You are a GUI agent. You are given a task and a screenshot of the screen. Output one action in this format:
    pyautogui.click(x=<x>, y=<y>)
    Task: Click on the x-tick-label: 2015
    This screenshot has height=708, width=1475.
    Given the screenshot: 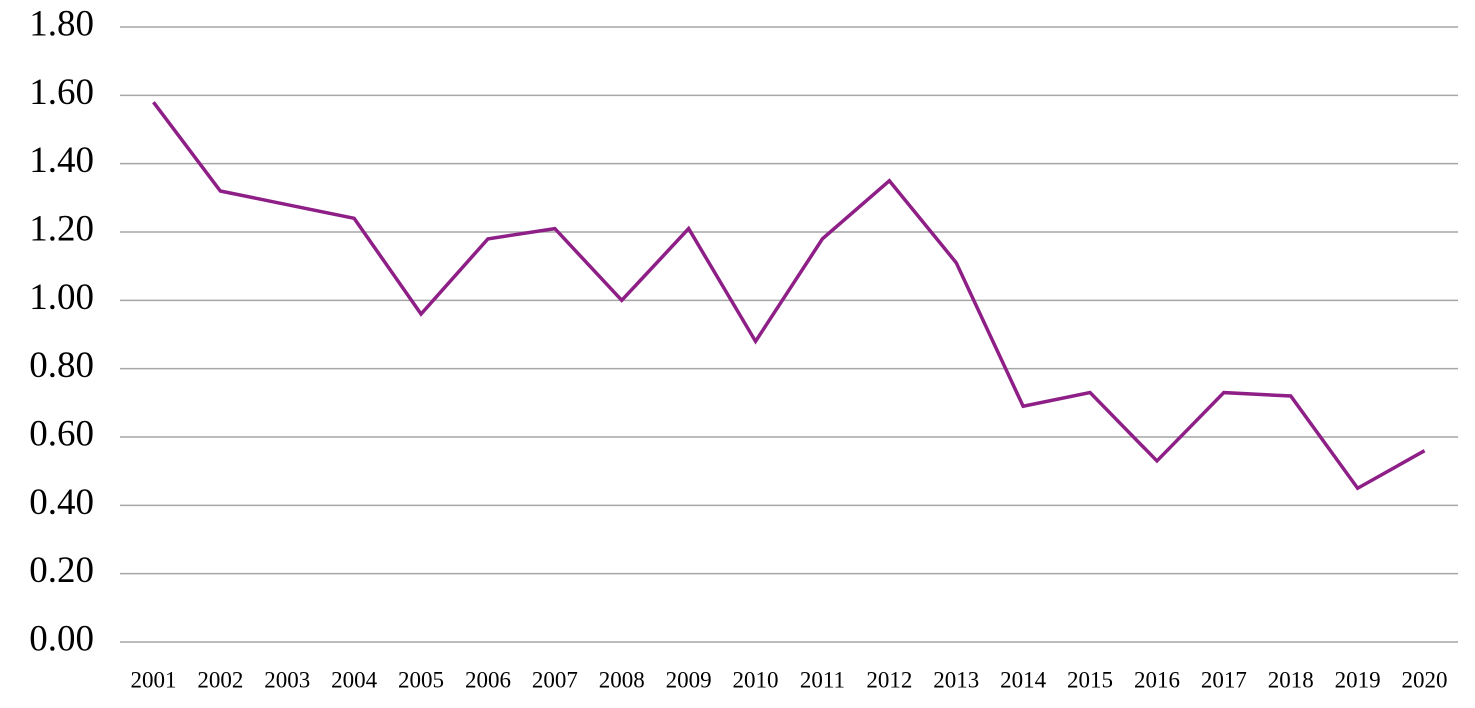 What is the action you would take?
    pyautogui.click(x=1090, y=679)
    